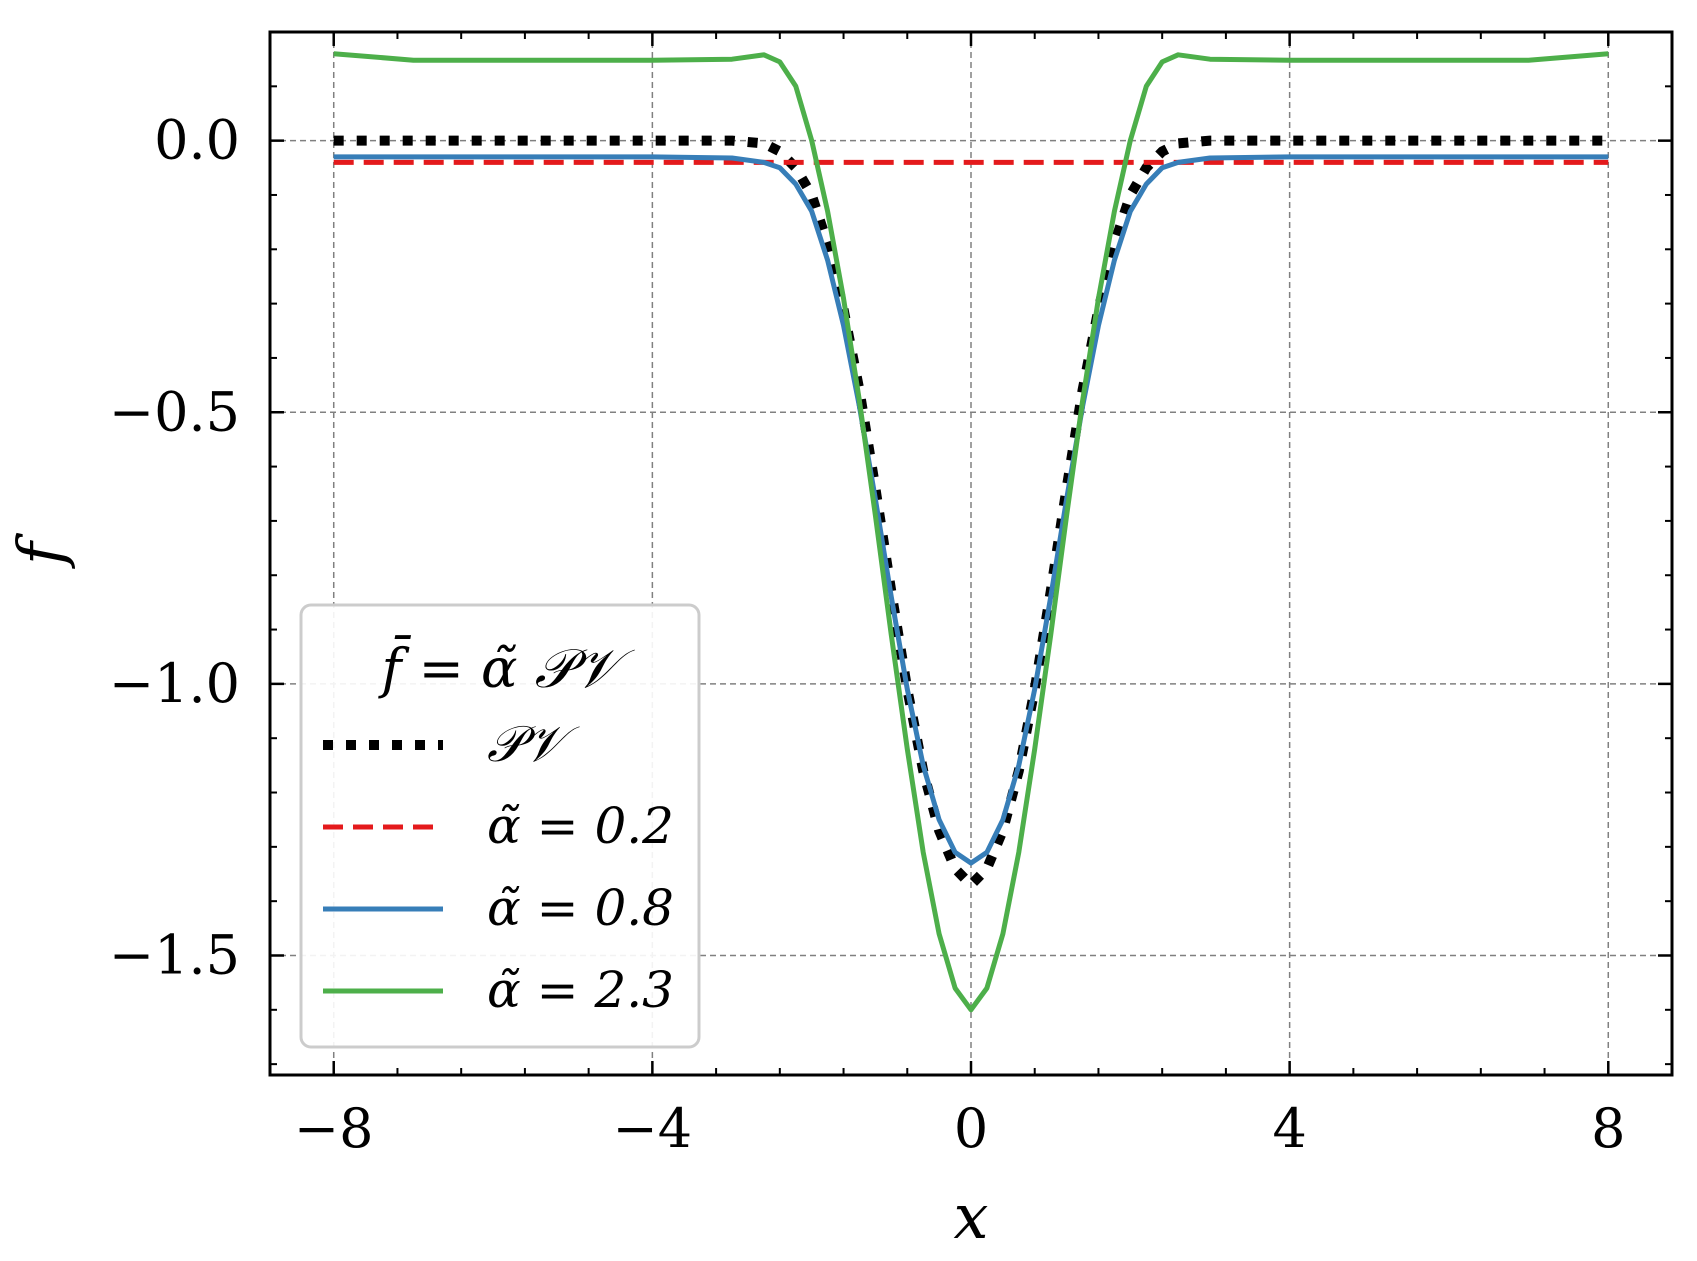 This screenshot has width=1697, height=1261. Describe the element at coordinates (1289, 1128) in the screenshot. I see `x-tick-label: 4` at that location.